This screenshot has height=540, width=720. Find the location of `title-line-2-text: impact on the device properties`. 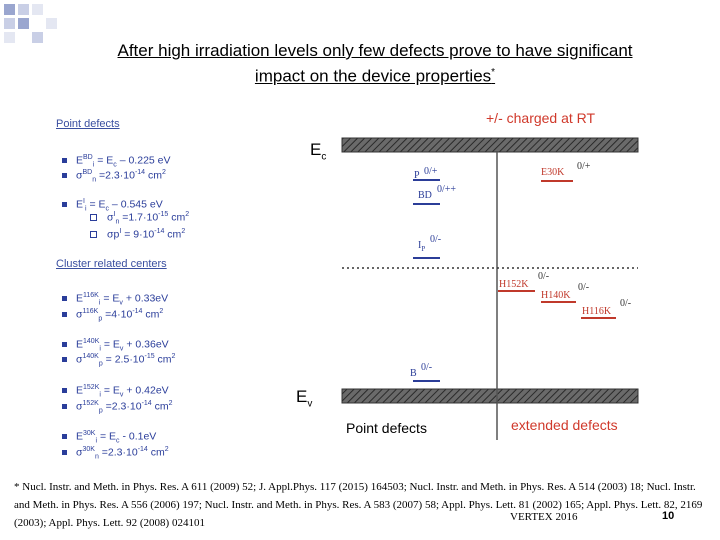

title-line-2-text: impact on the device properties is located at coordinates (373, 76).